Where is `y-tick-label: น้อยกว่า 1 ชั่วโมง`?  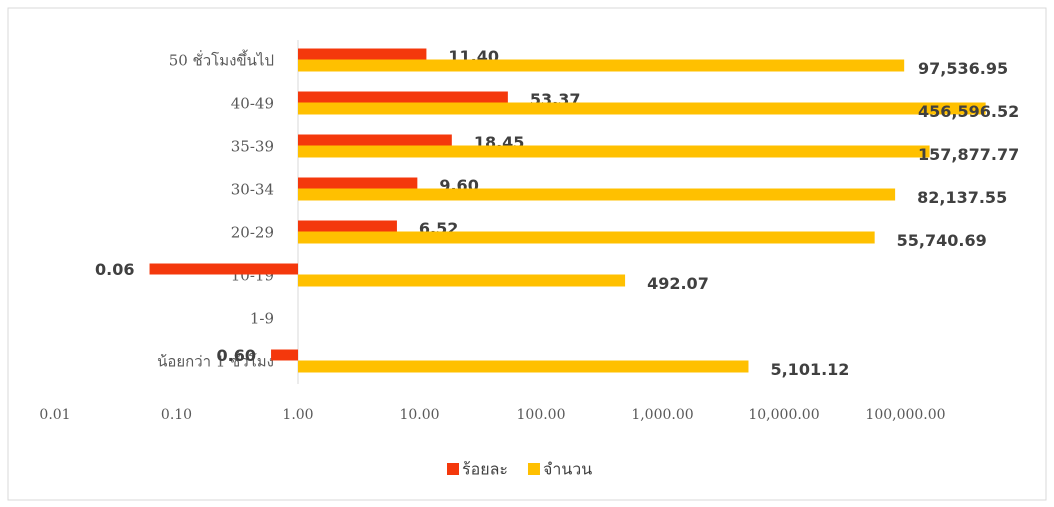
y-tick-label: น้อยกว่า 1 ชั่วโมง is located at coordinates (215, 361).